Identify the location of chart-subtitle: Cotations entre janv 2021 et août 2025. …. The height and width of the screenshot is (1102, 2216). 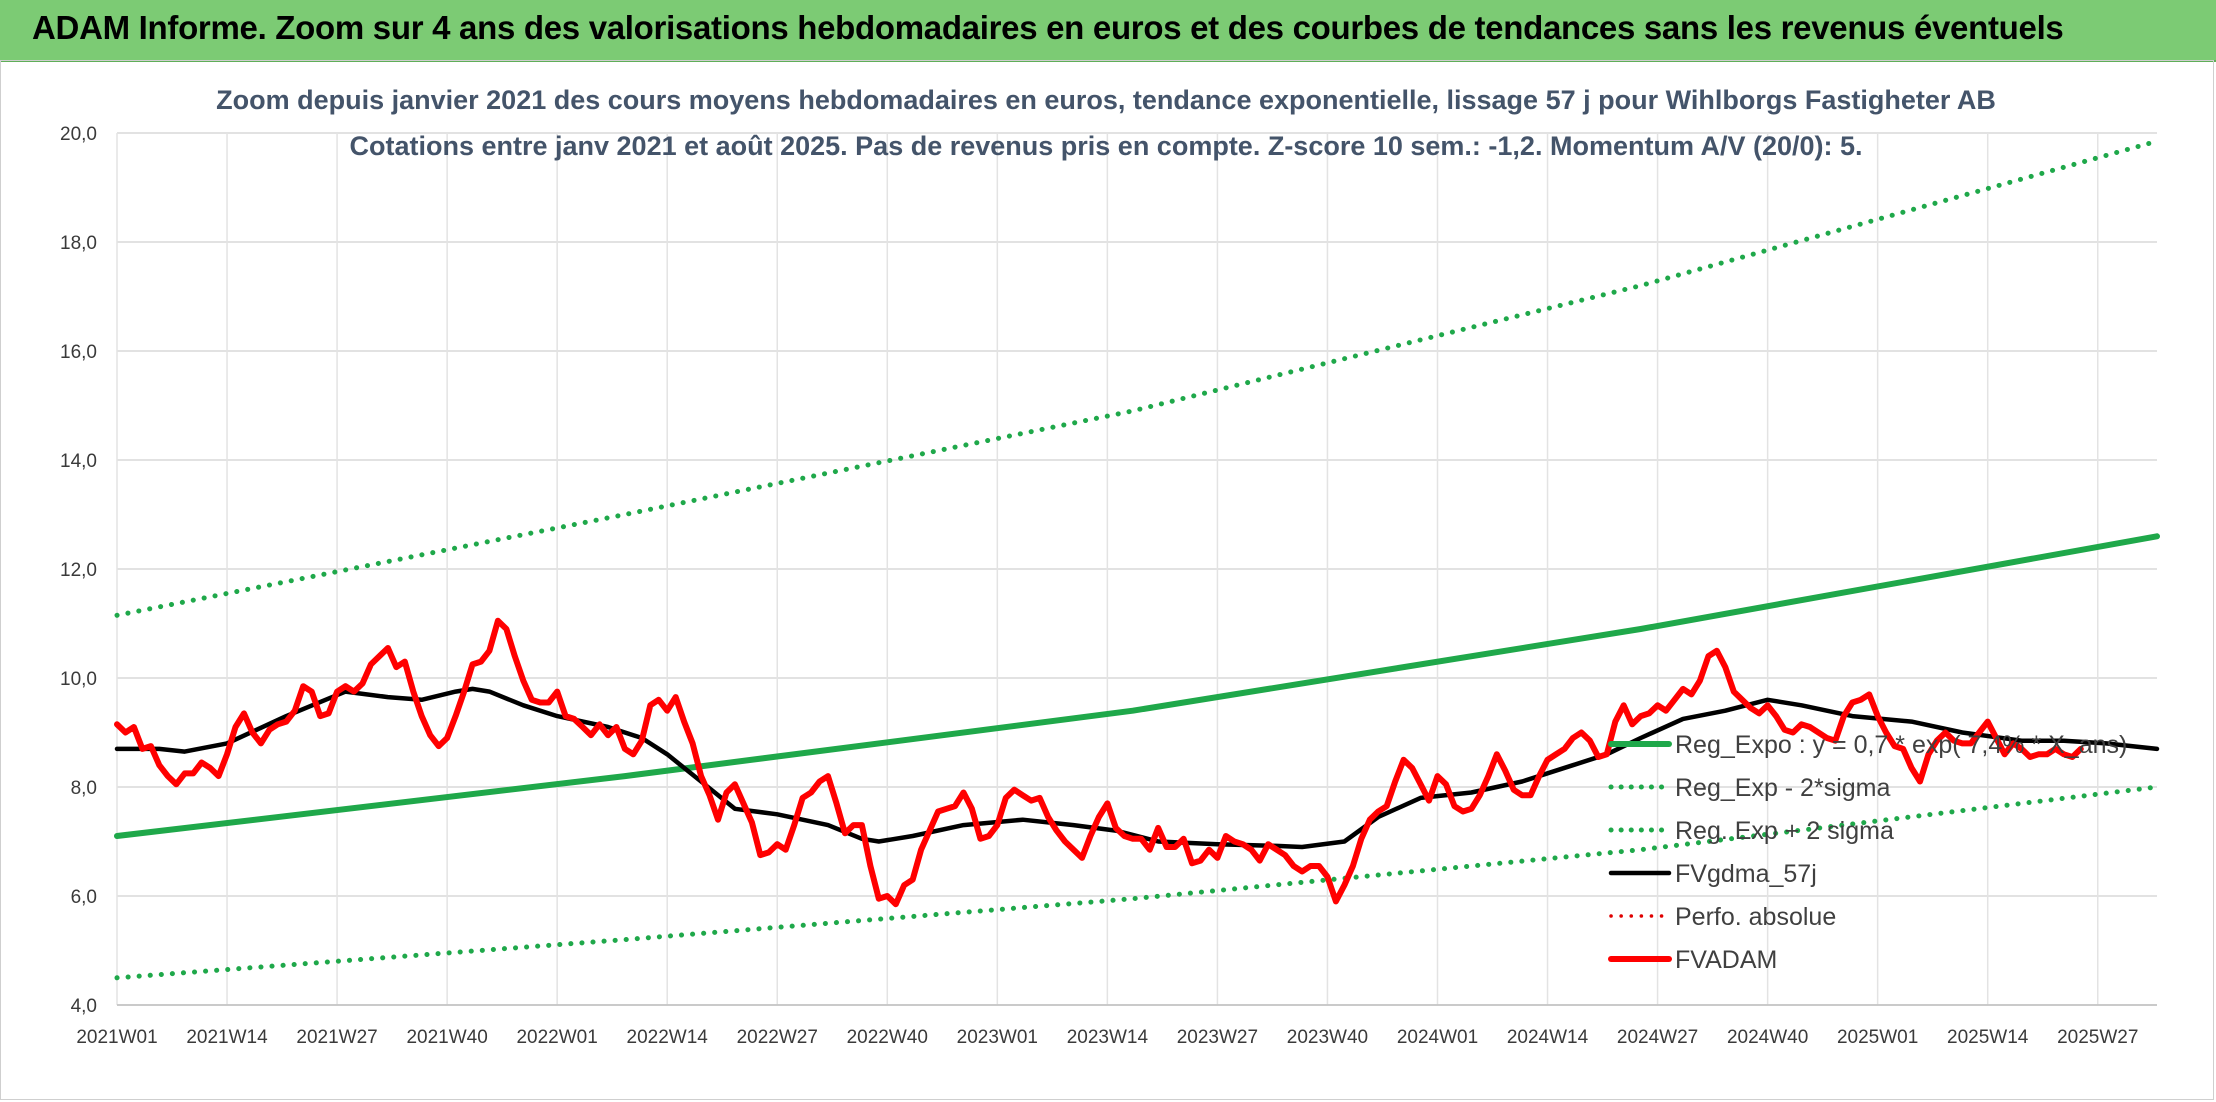
(1105, 146).